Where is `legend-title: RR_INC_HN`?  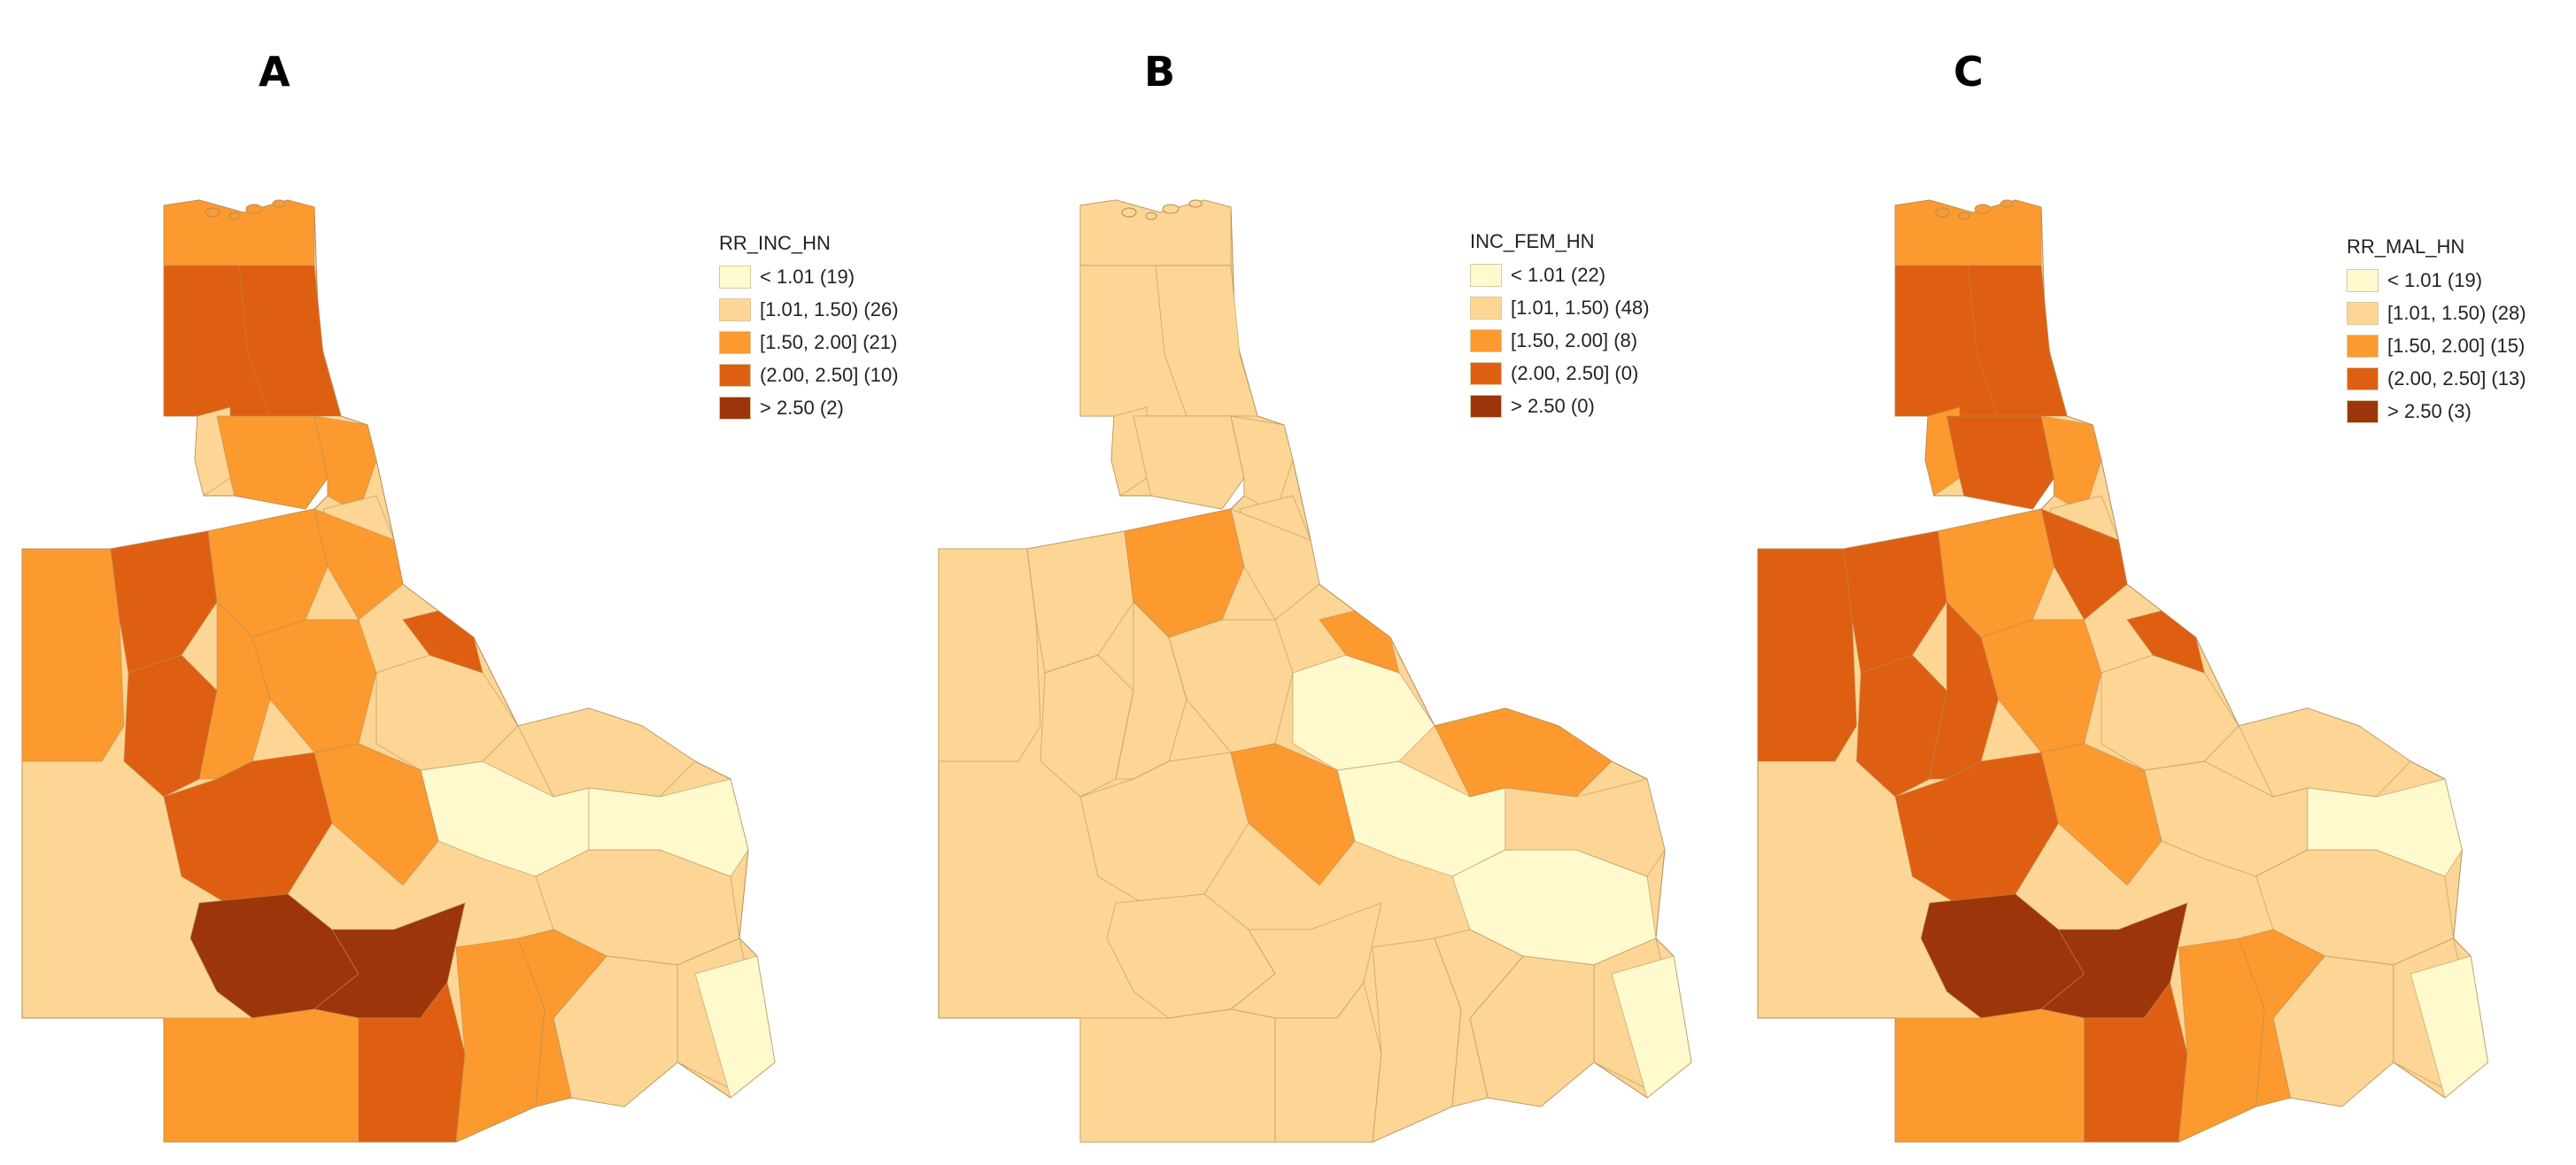 legend-title: RR_INC_HN is located at coordinates (775, 243).